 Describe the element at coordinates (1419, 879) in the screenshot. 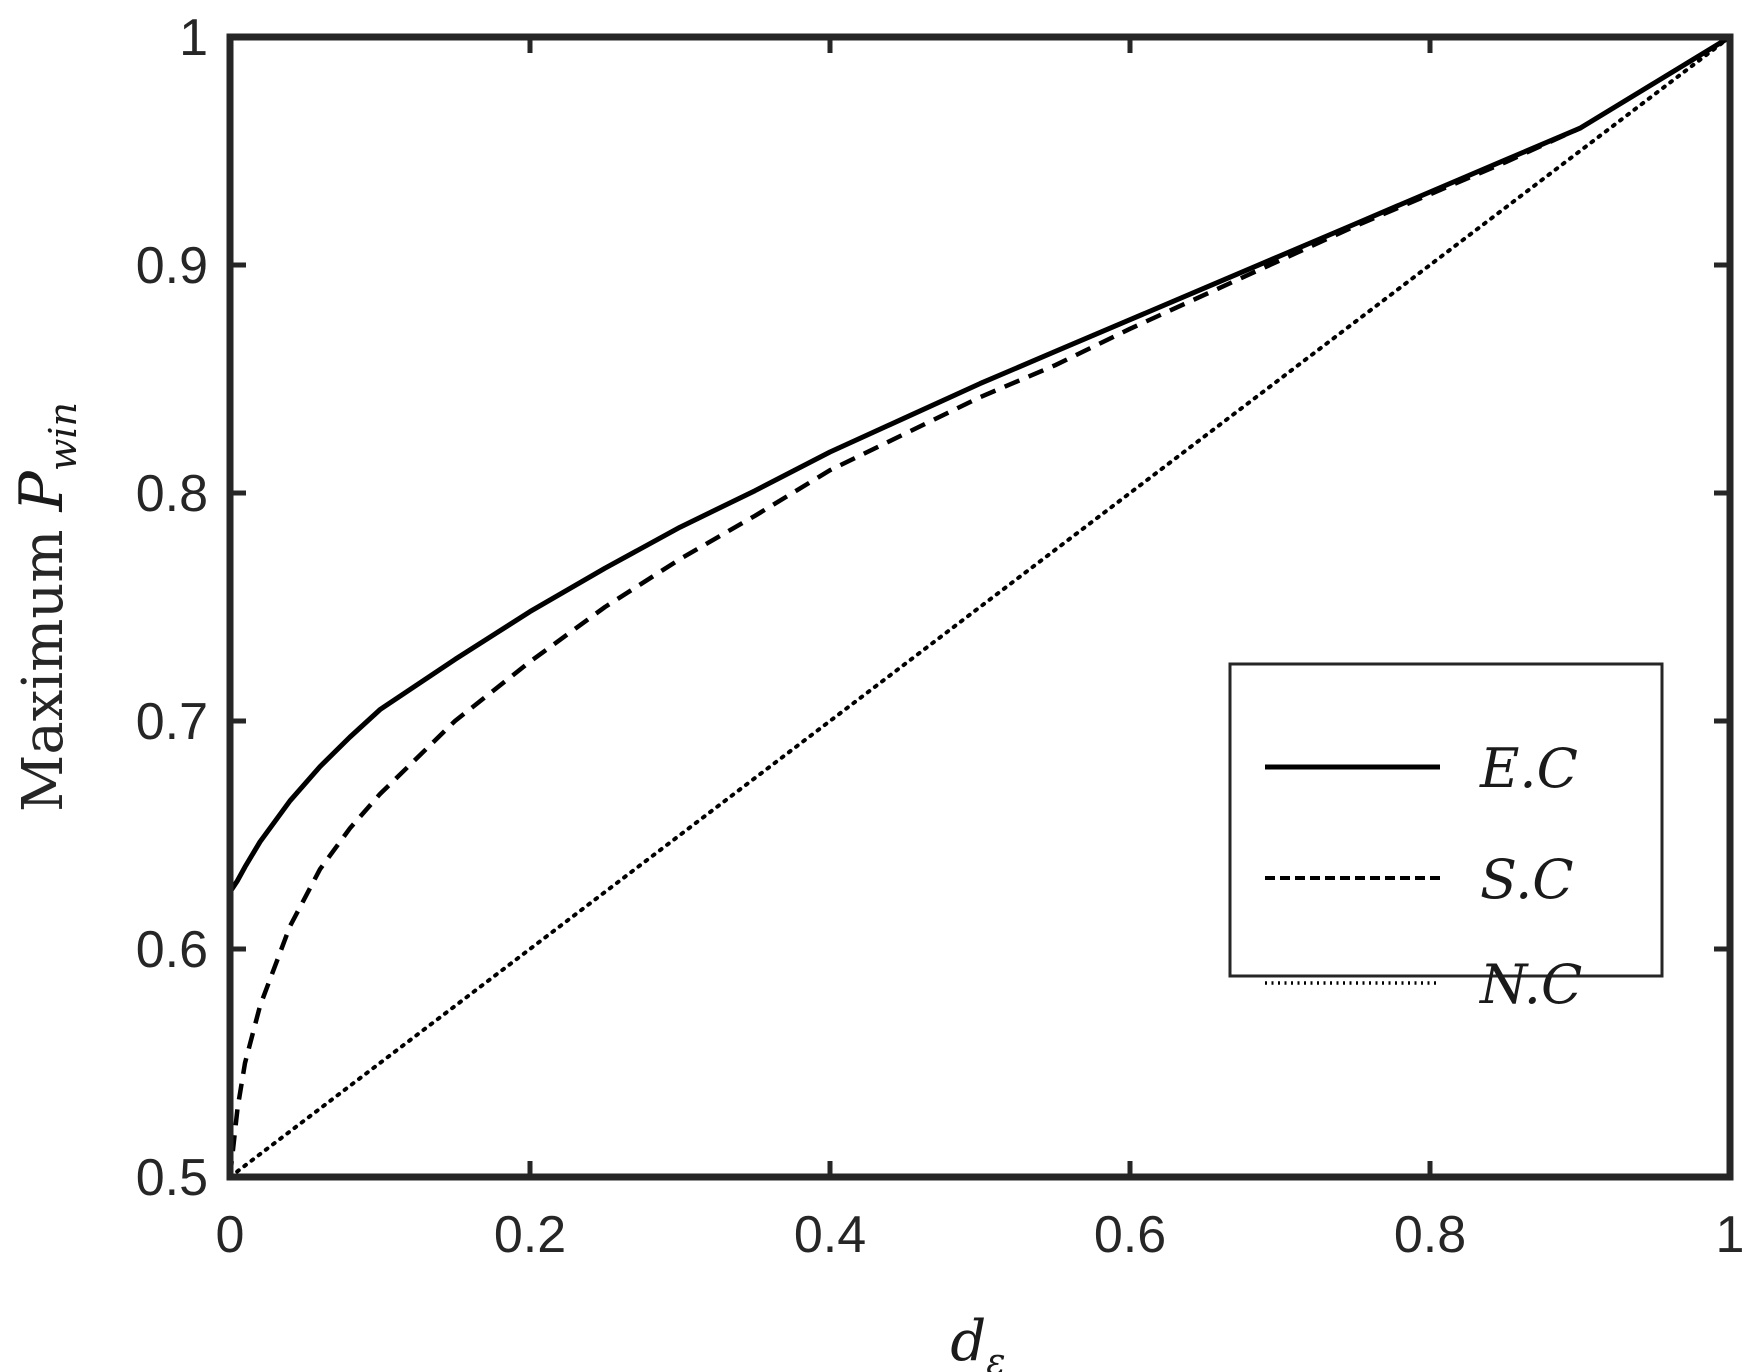

I see `legend-item-sc: S.C` at that location.